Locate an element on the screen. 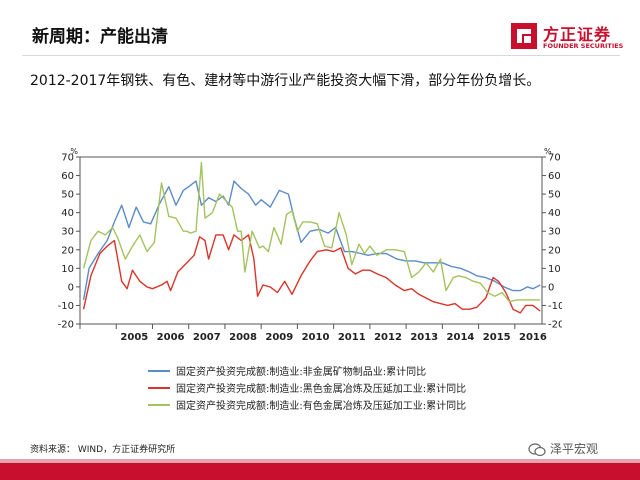 The width and height of the screenshot is (640, 480). legend-swatch-green is located at coordinates (159, 405).